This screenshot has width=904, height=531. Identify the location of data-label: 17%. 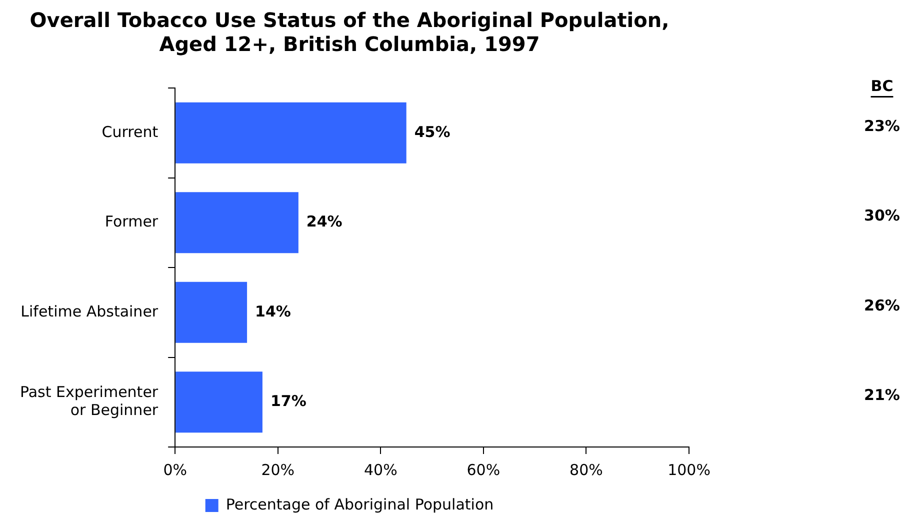
(288, 401).